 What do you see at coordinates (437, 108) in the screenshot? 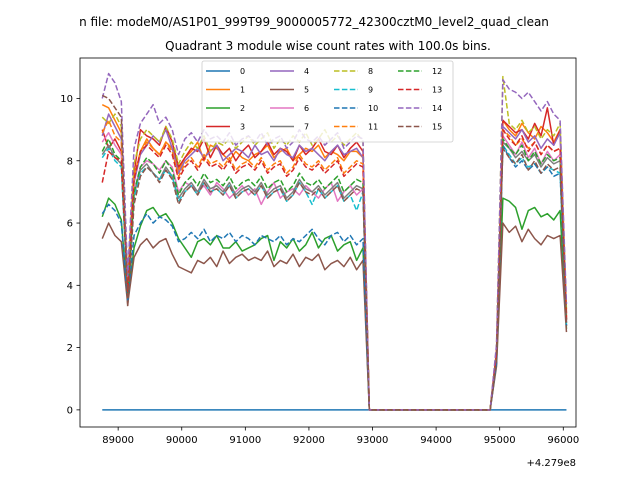
I see `legend-label-14: 14` at bounding box center [437, 108].